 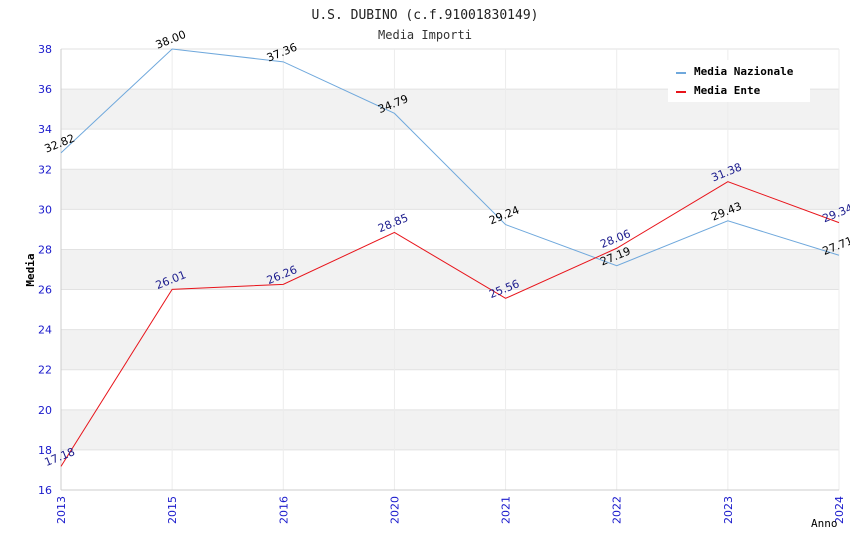 I want to click on data-label-media-nazionale: 38.00, so click(x=171, y=40).